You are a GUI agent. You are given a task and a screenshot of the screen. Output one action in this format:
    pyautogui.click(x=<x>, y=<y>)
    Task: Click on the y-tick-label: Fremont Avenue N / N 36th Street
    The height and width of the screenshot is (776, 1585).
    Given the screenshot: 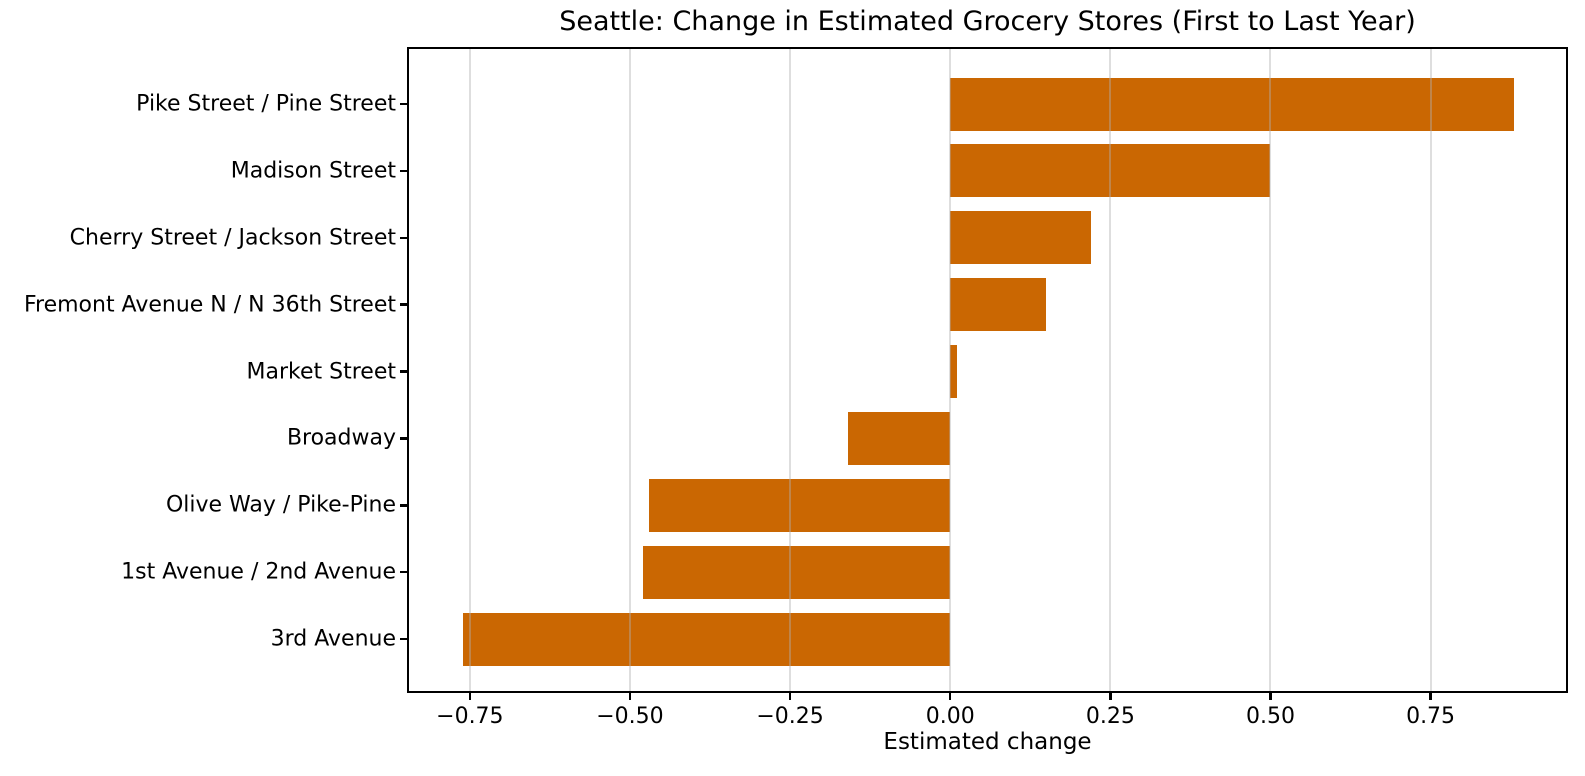 What is the action you would take?
    pyautogui.click(x=209, y=305)
    